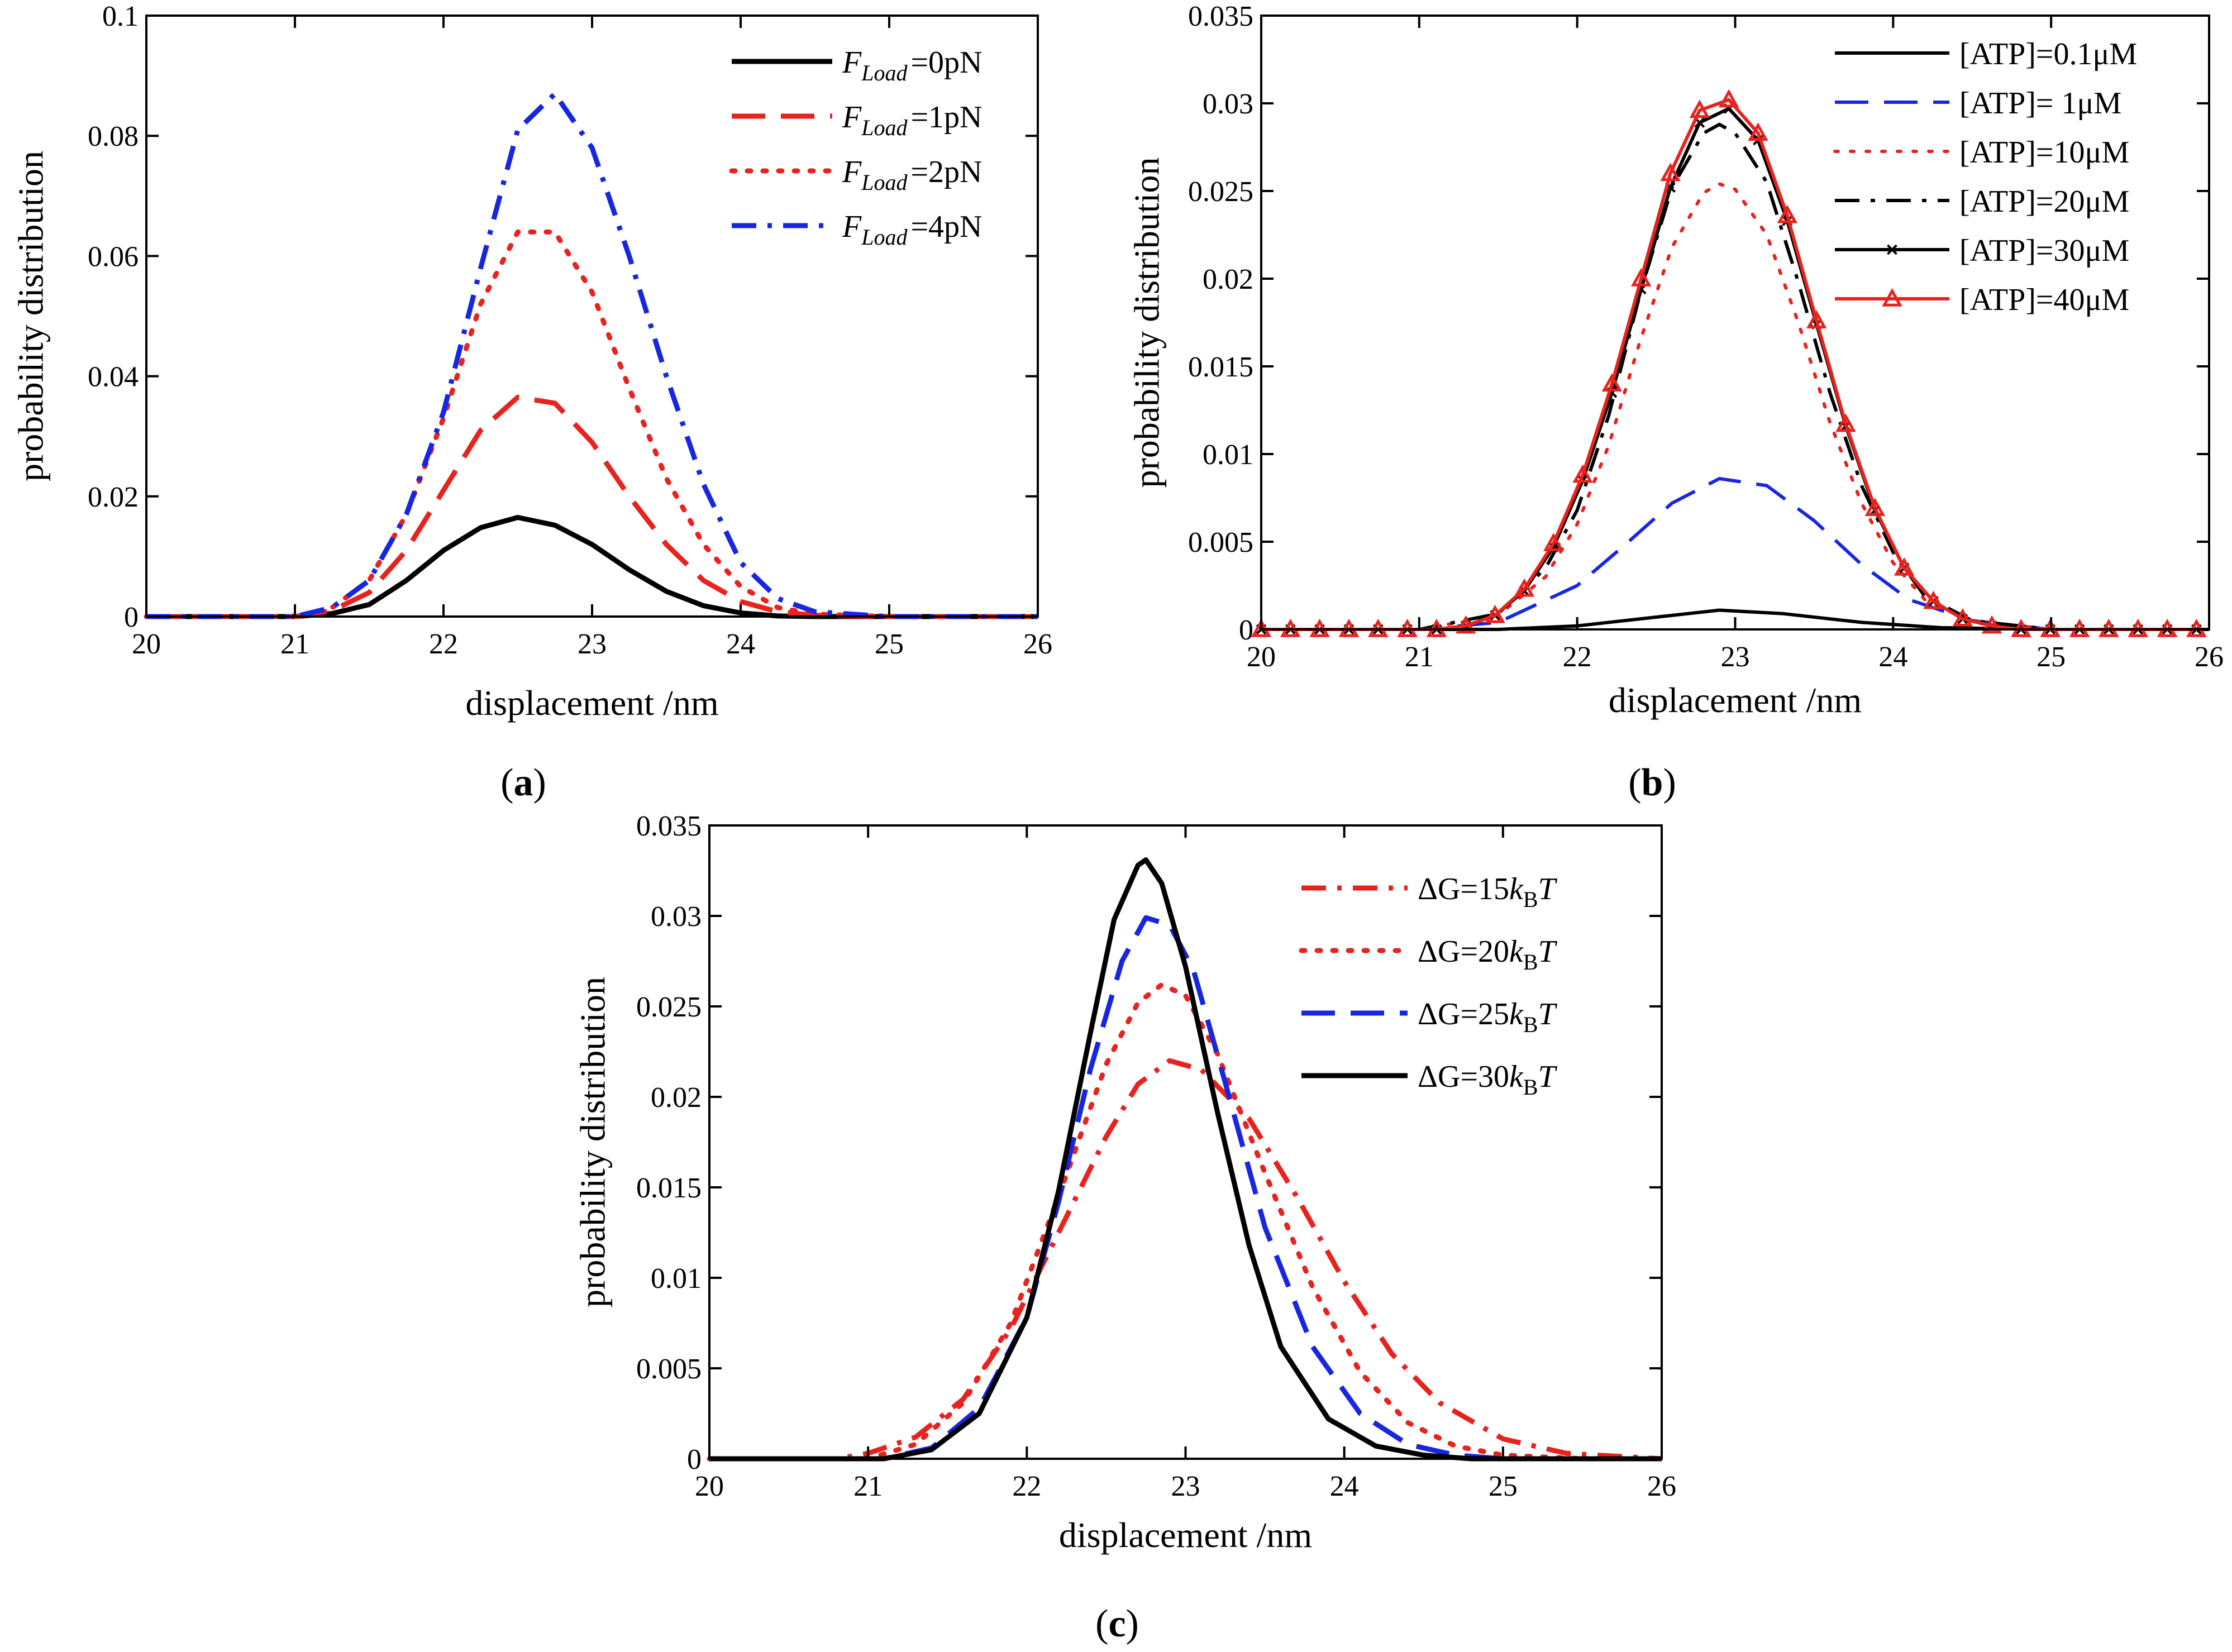 Image resolution: width=2232 pixels, height=1652 pixels. I want to click on y-tick-label: 0.08, so click(113, 136).